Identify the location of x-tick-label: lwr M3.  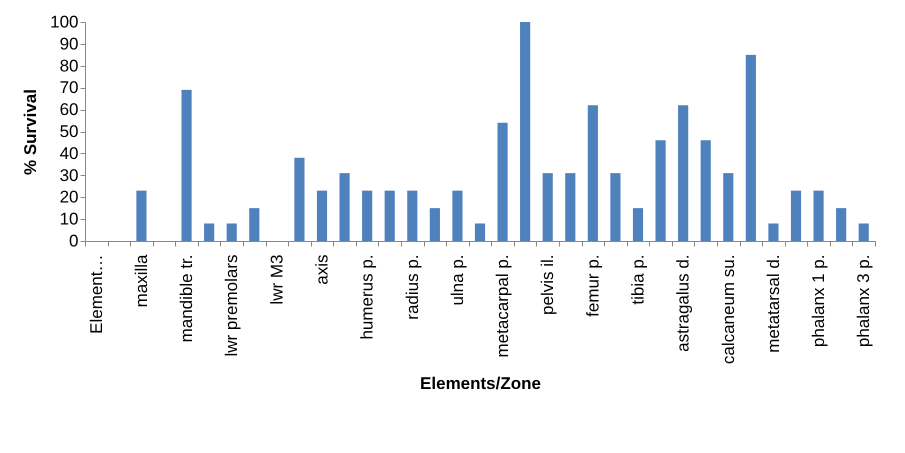
(276, 279).